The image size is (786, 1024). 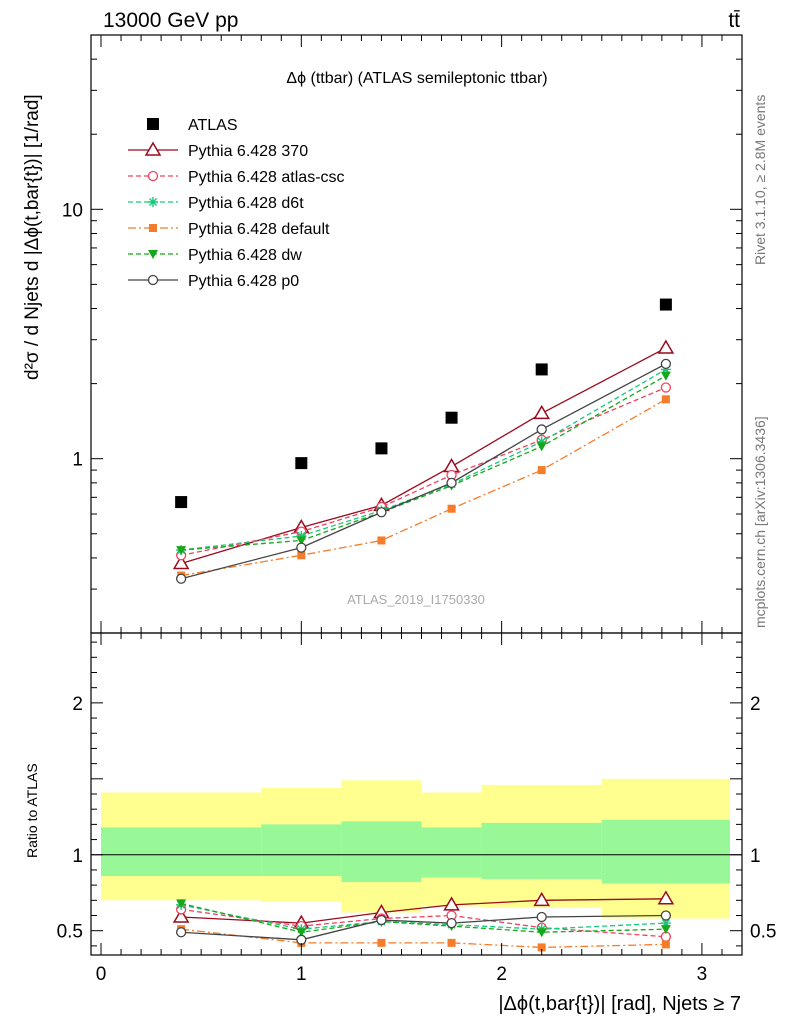 I want to click on main-point-atlas_csc, so click(x=666, y=387).